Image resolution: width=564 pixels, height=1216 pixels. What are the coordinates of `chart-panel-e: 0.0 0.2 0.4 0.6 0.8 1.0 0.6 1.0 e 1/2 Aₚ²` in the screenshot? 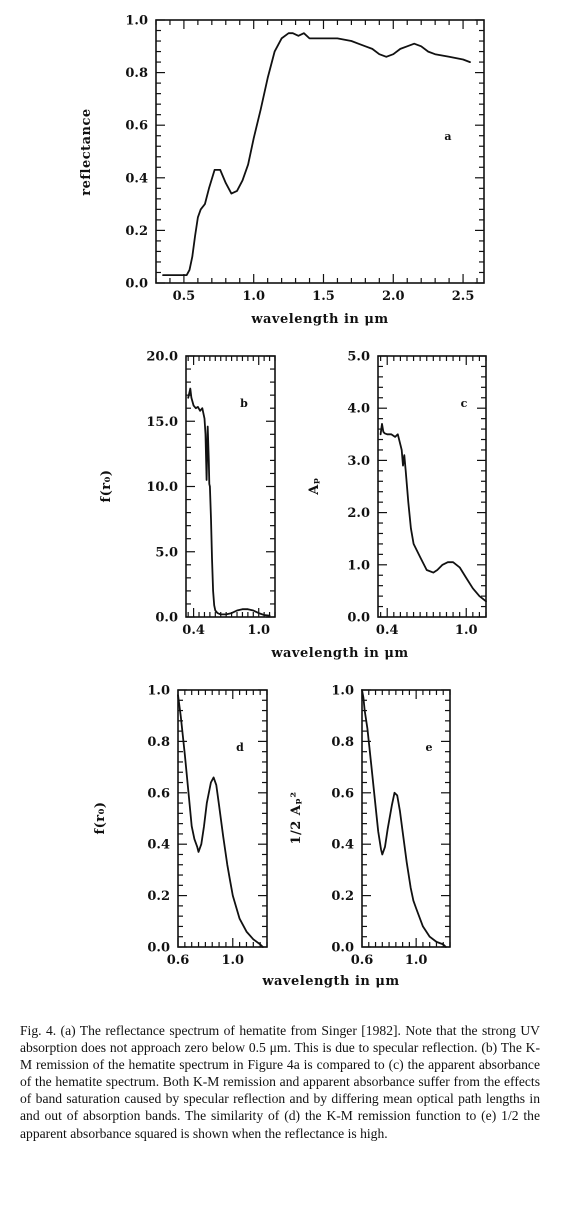 It's located at (370, 826).